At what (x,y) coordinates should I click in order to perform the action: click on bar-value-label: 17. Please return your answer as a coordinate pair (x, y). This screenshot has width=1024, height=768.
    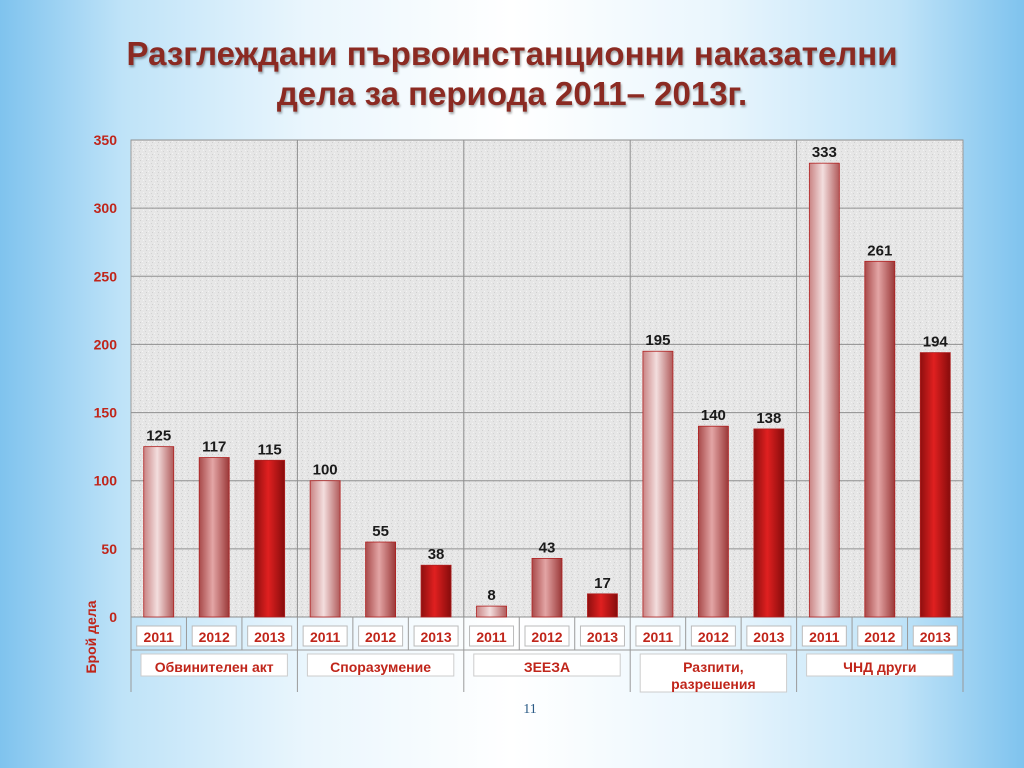
    Looking at the image, I should click on (602, 583).